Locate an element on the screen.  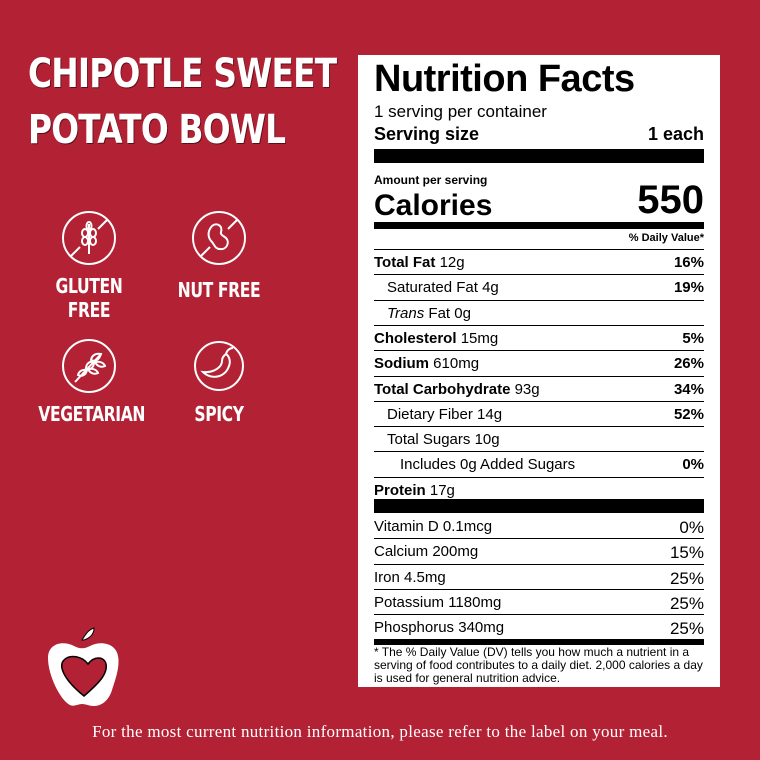
badge-nut-free: NUT FREE is located at coordinates (219, 256).